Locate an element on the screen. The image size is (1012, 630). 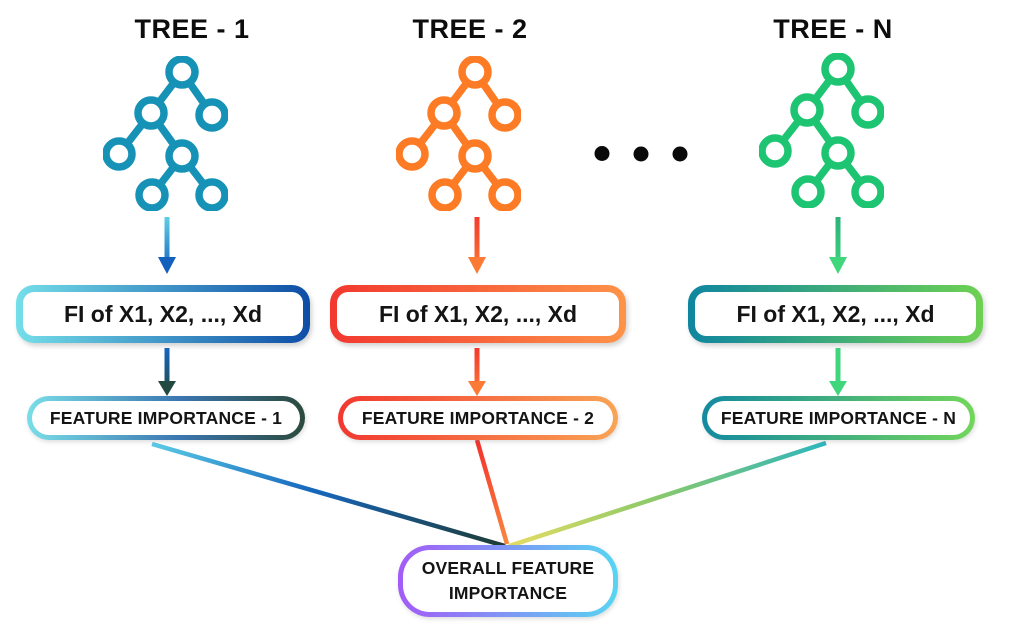
fi-values-box-1: FI of X1, X2, ..., Xd is located at coordinates (163, 314).